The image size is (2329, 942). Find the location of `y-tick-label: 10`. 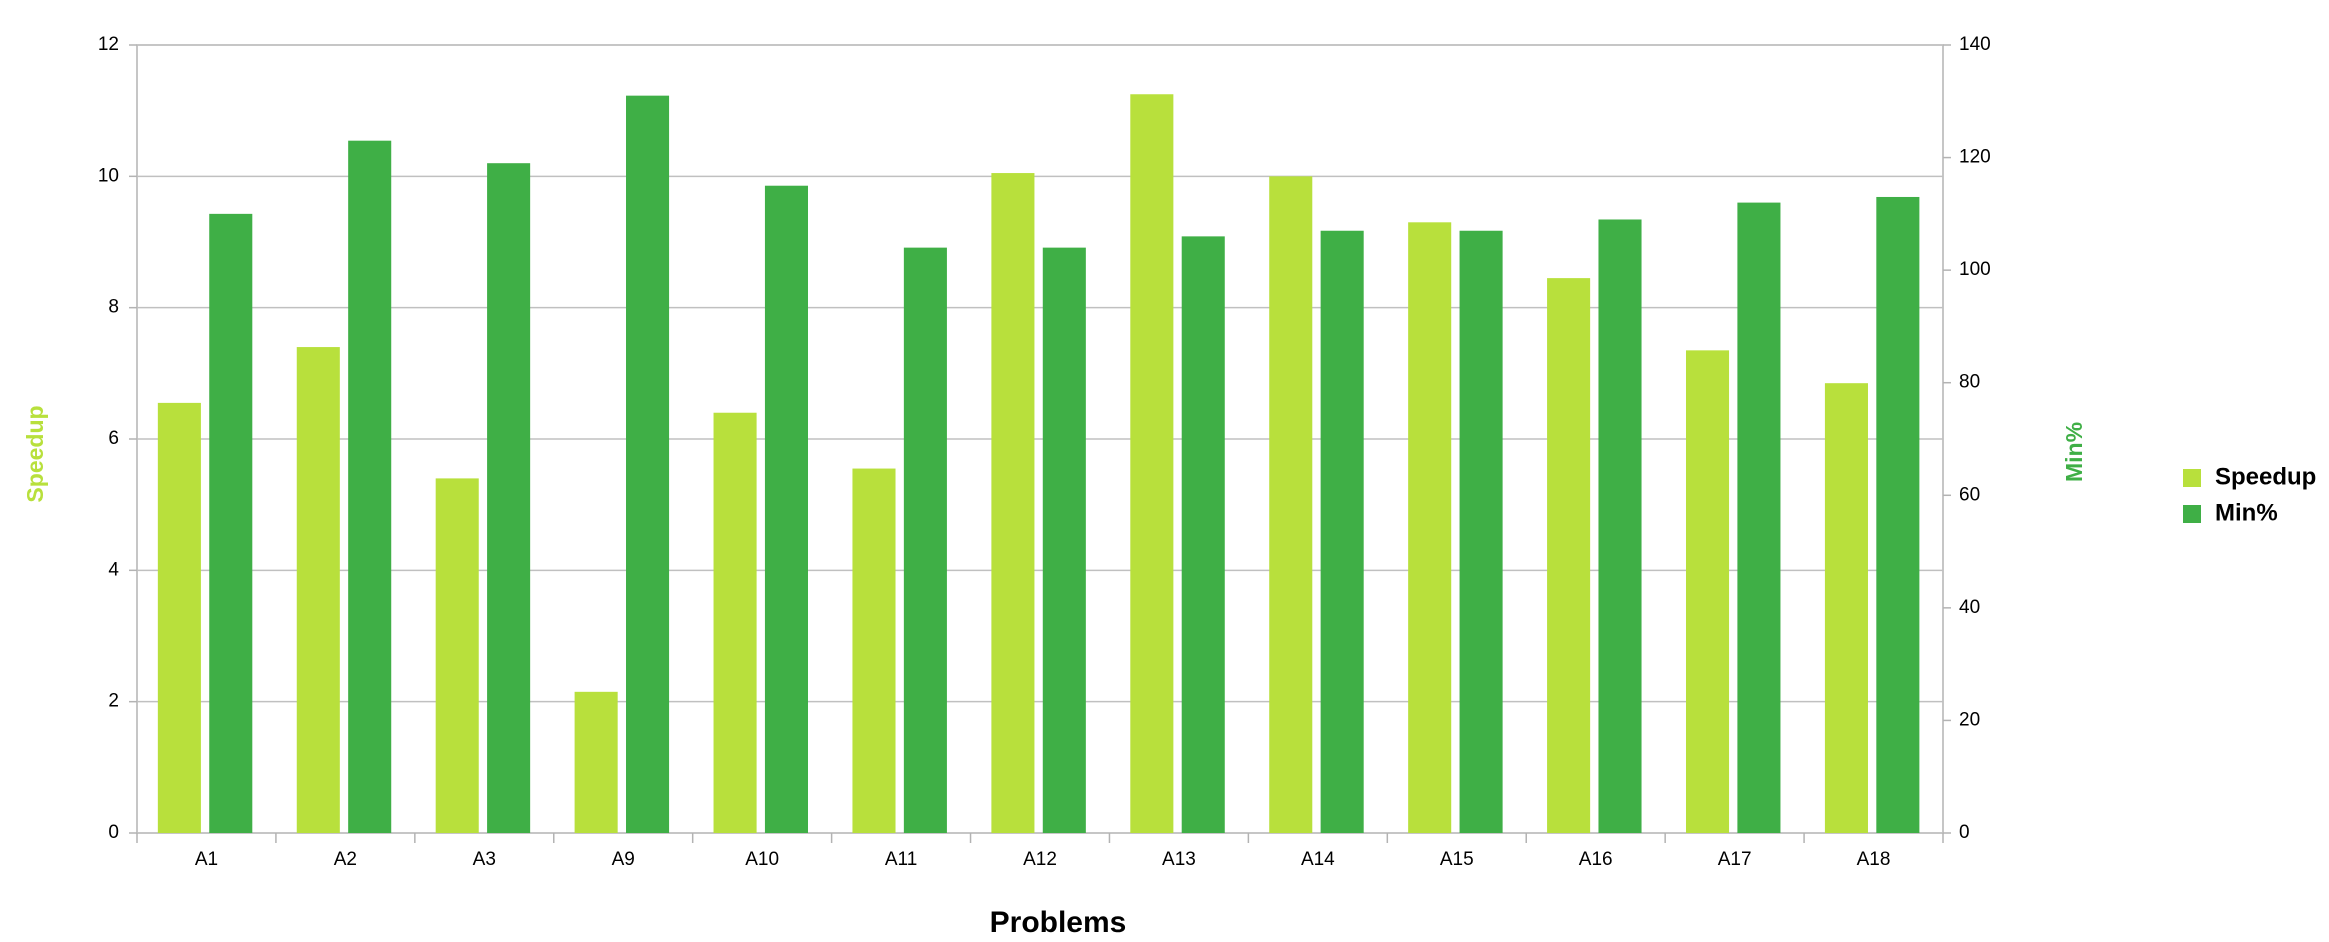

y-tick-label: 10 is located at coordinates (108, 175).